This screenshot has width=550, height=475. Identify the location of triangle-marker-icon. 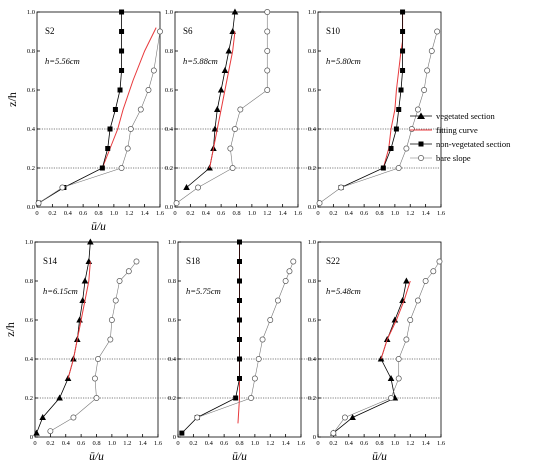
(421, 115).